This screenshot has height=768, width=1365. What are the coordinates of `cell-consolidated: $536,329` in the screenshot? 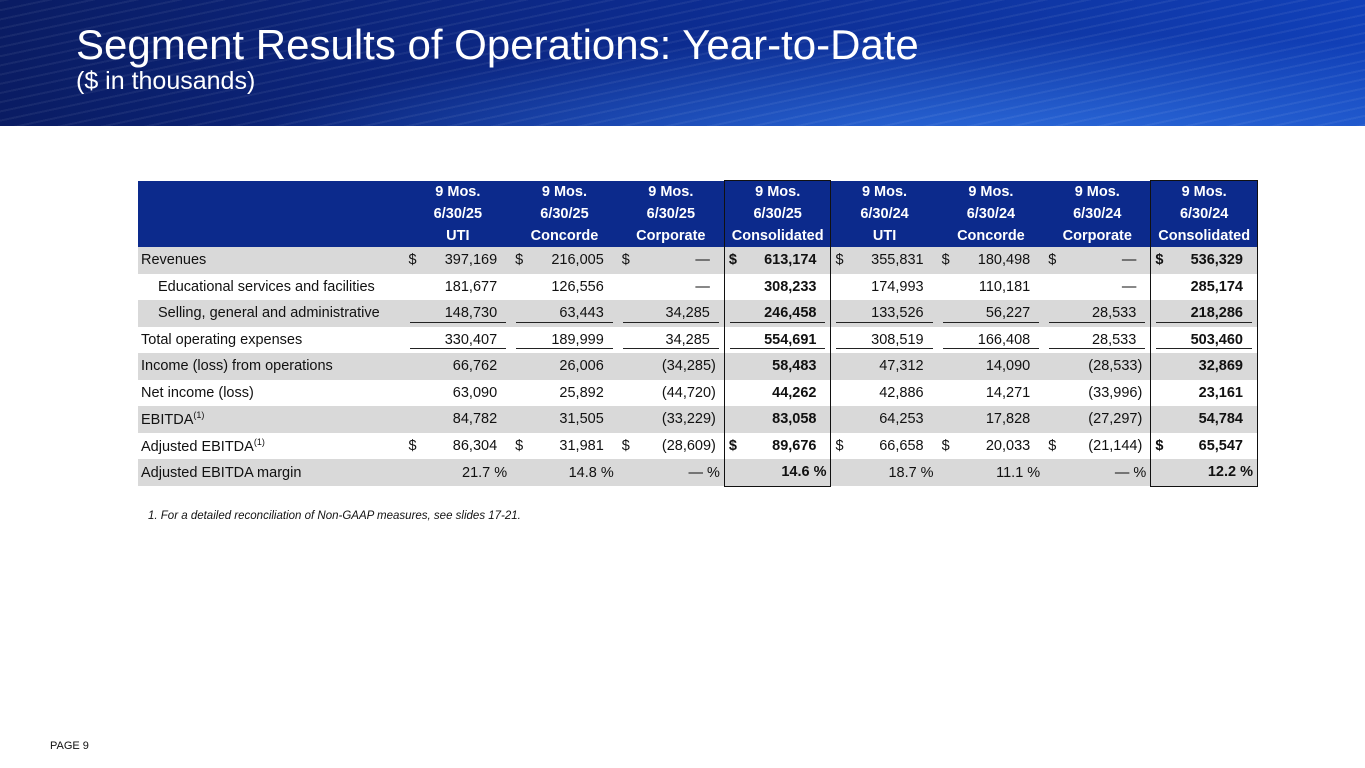 It's located at (1204, 260).